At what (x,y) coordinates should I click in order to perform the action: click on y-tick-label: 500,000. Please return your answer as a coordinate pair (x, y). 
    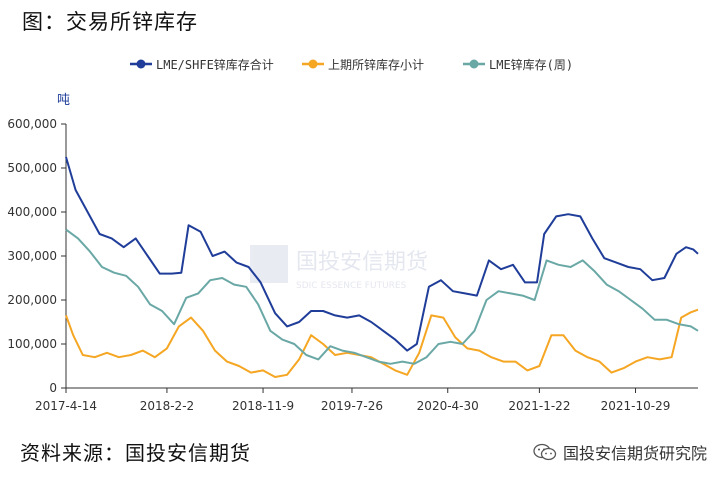
    Looking at the image, I should click on (32, 168).